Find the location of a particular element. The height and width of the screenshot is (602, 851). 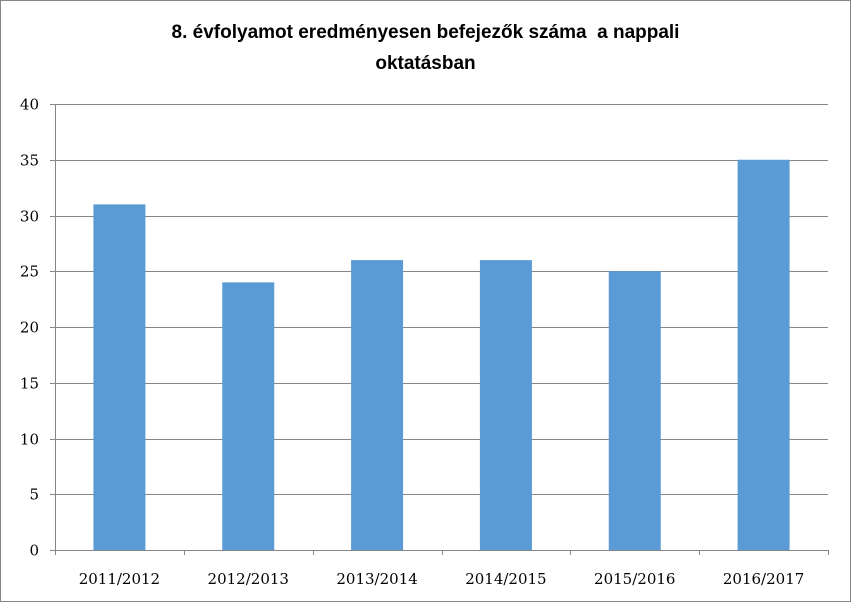

y-tick-label: 25 is located at coordinates (29, 272).